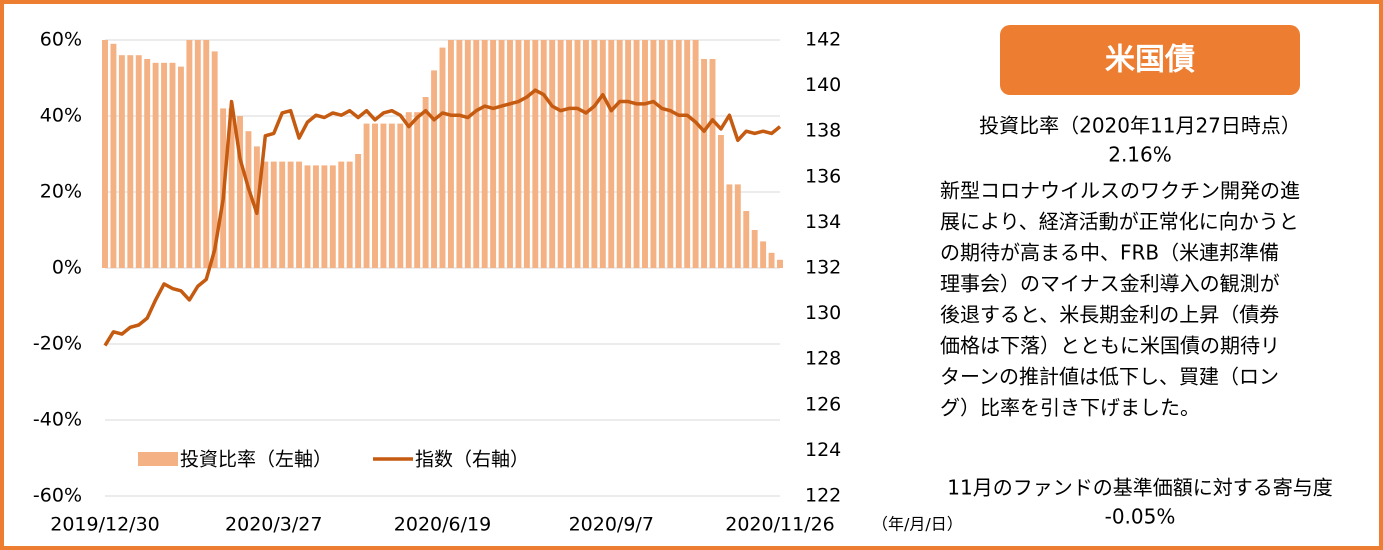 The height and width of the screenshot is (550, 1383). Describe the element at coordinates (67, 268) in the screenshot. I see `y-tick-label: 0%` at that location.